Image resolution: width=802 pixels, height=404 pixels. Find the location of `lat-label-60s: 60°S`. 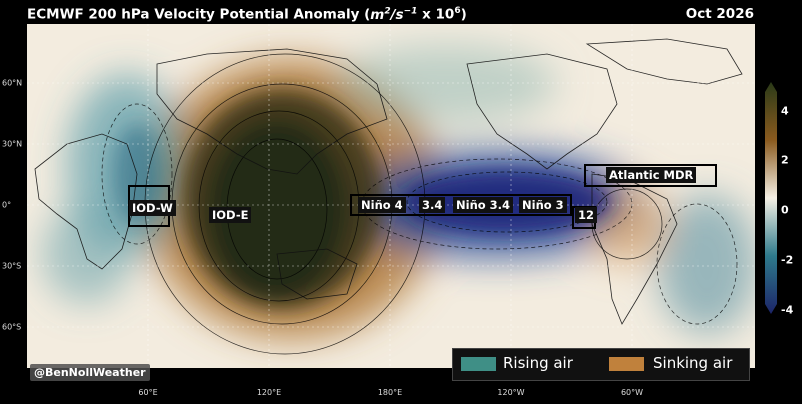

lat-label-60s: 60°S is located at coordinates (12, 327).